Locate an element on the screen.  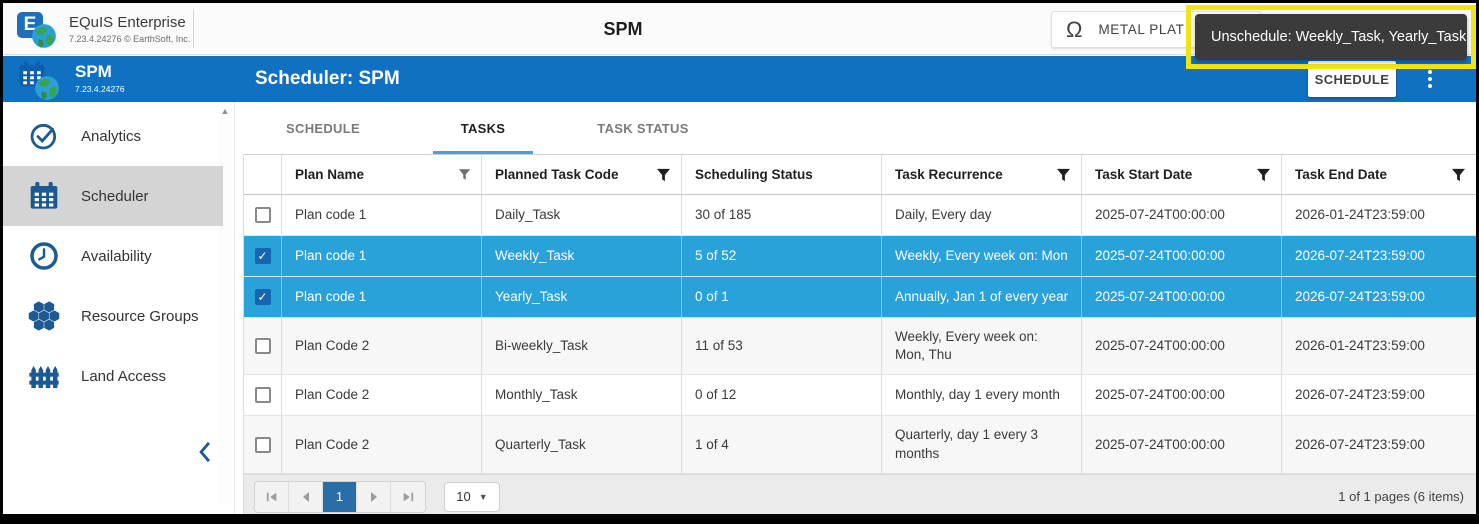
cell-planned-task-code: Yearly_Task is located at coordinates (582, 297).